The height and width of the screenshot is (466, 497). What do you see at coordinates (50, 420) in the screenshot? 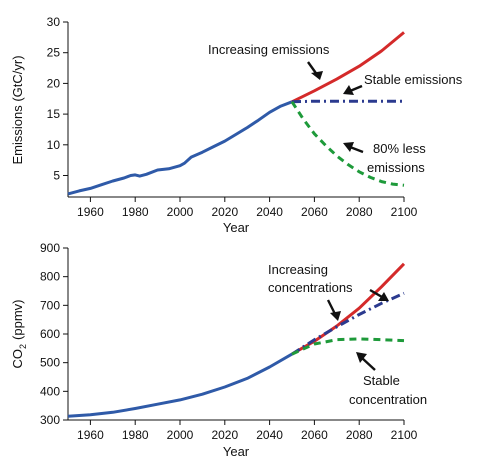
I see `co2-y-tick-label: 300` at bounding box center [50, 420].